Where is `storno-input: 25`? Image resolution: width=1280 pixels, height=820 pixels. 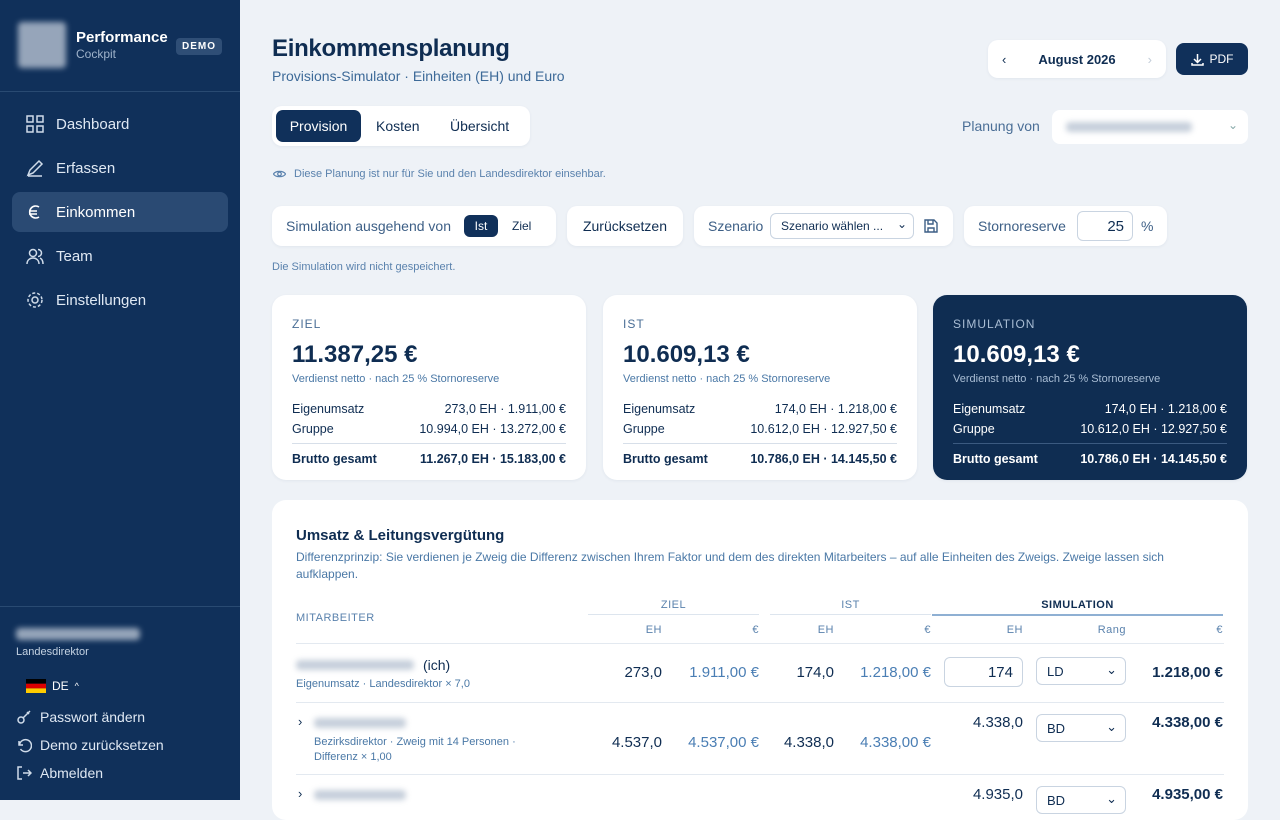
storno-input: 25 is located at coordinates (1105, 226).